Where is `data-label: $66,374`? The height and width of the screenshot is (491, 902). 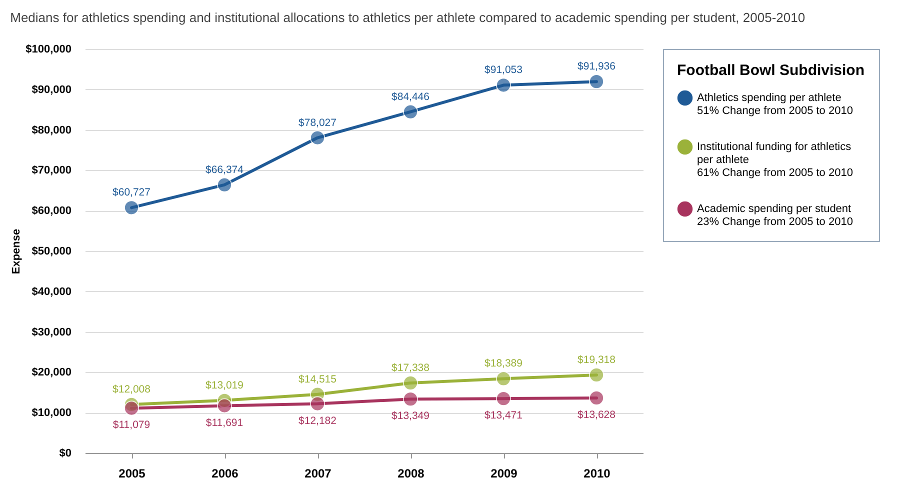
data-label: $66,374 is located at coordinates (225, 170).